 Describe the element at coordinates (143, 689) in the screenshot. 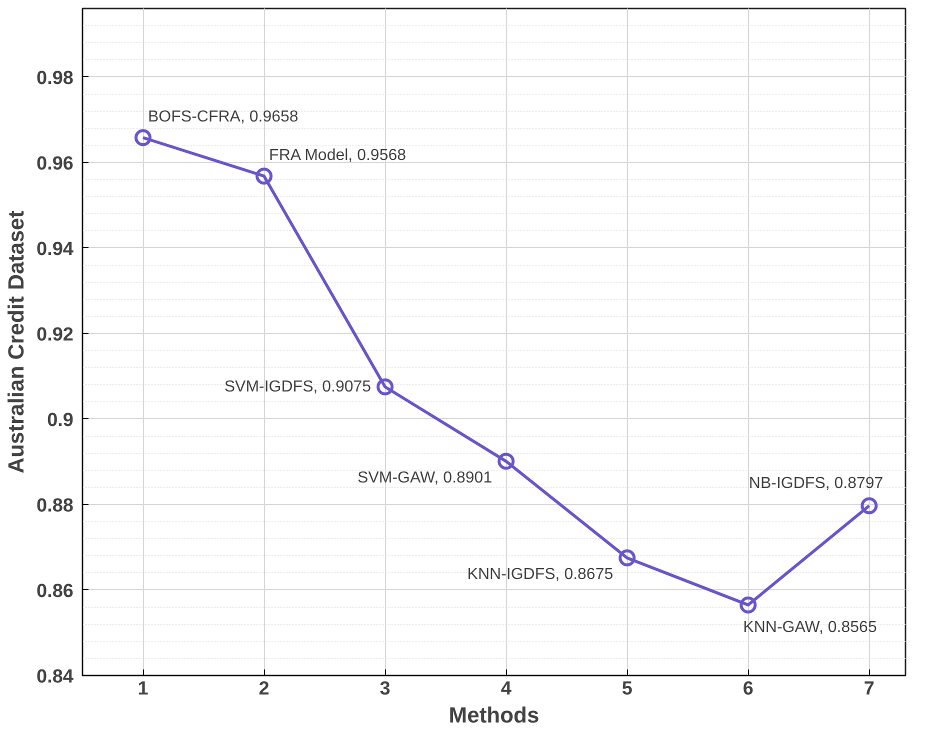

I see `x-tick-label: 1` at that location.